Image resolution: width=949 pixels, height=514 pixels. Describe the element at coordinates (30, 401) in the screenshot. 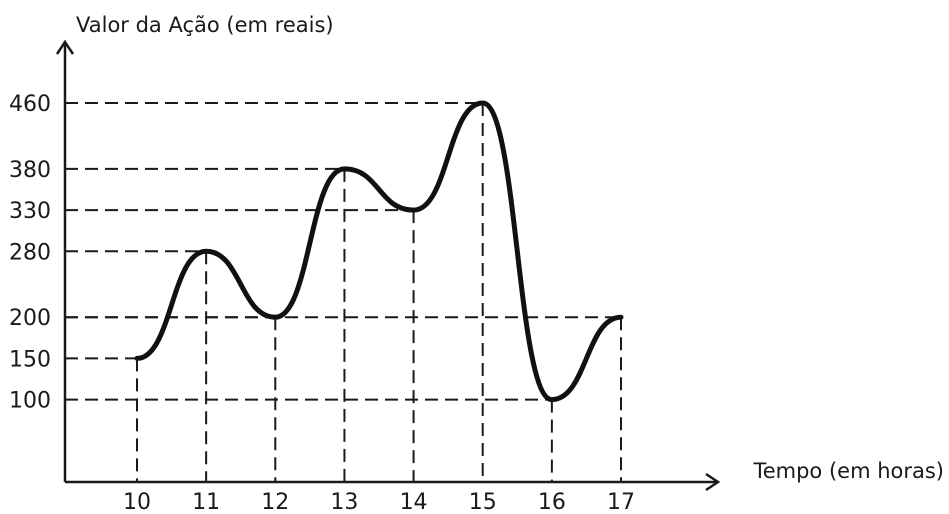

I see `y-tick-label-100: 100` at that location.